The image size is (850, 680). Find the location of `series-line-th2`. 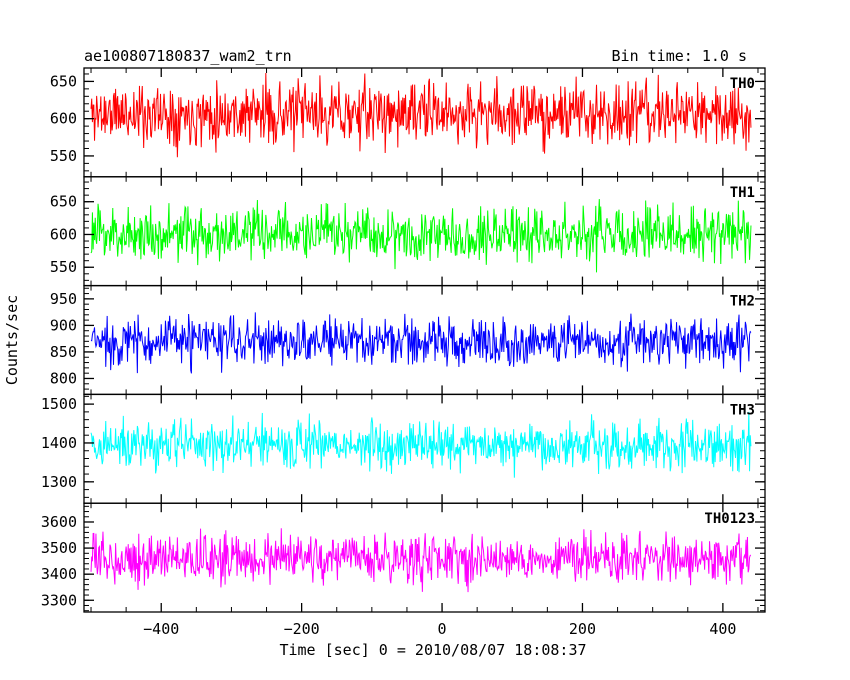

series-line-th2 is located at coordinates (421, 343).